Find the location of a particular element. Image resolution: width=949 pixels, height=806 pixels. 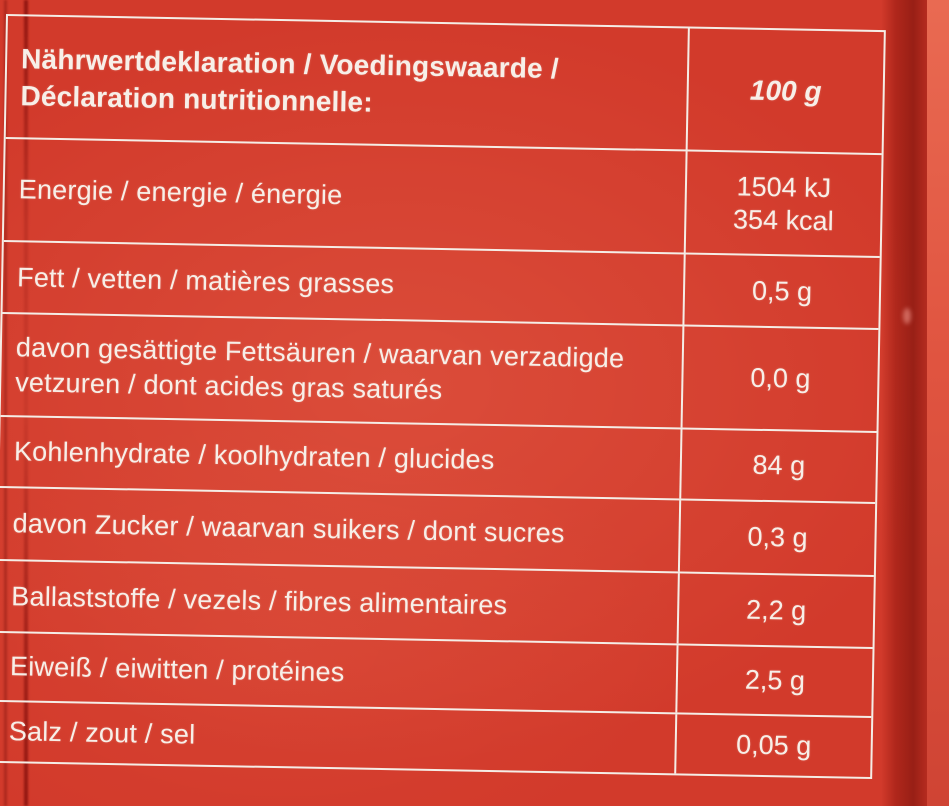

row-fat-label: Fett / vetten / matières grasses is located at coordinates (205, 280).